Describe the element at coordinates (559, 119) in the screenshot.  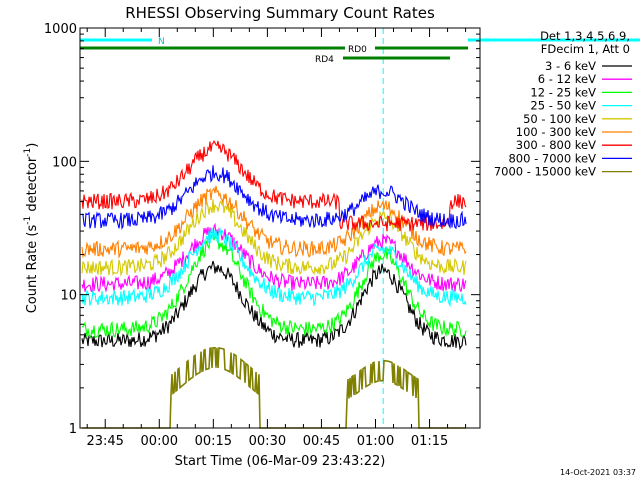
I see `legend-label-5: 50 - 100 keV` at that location.